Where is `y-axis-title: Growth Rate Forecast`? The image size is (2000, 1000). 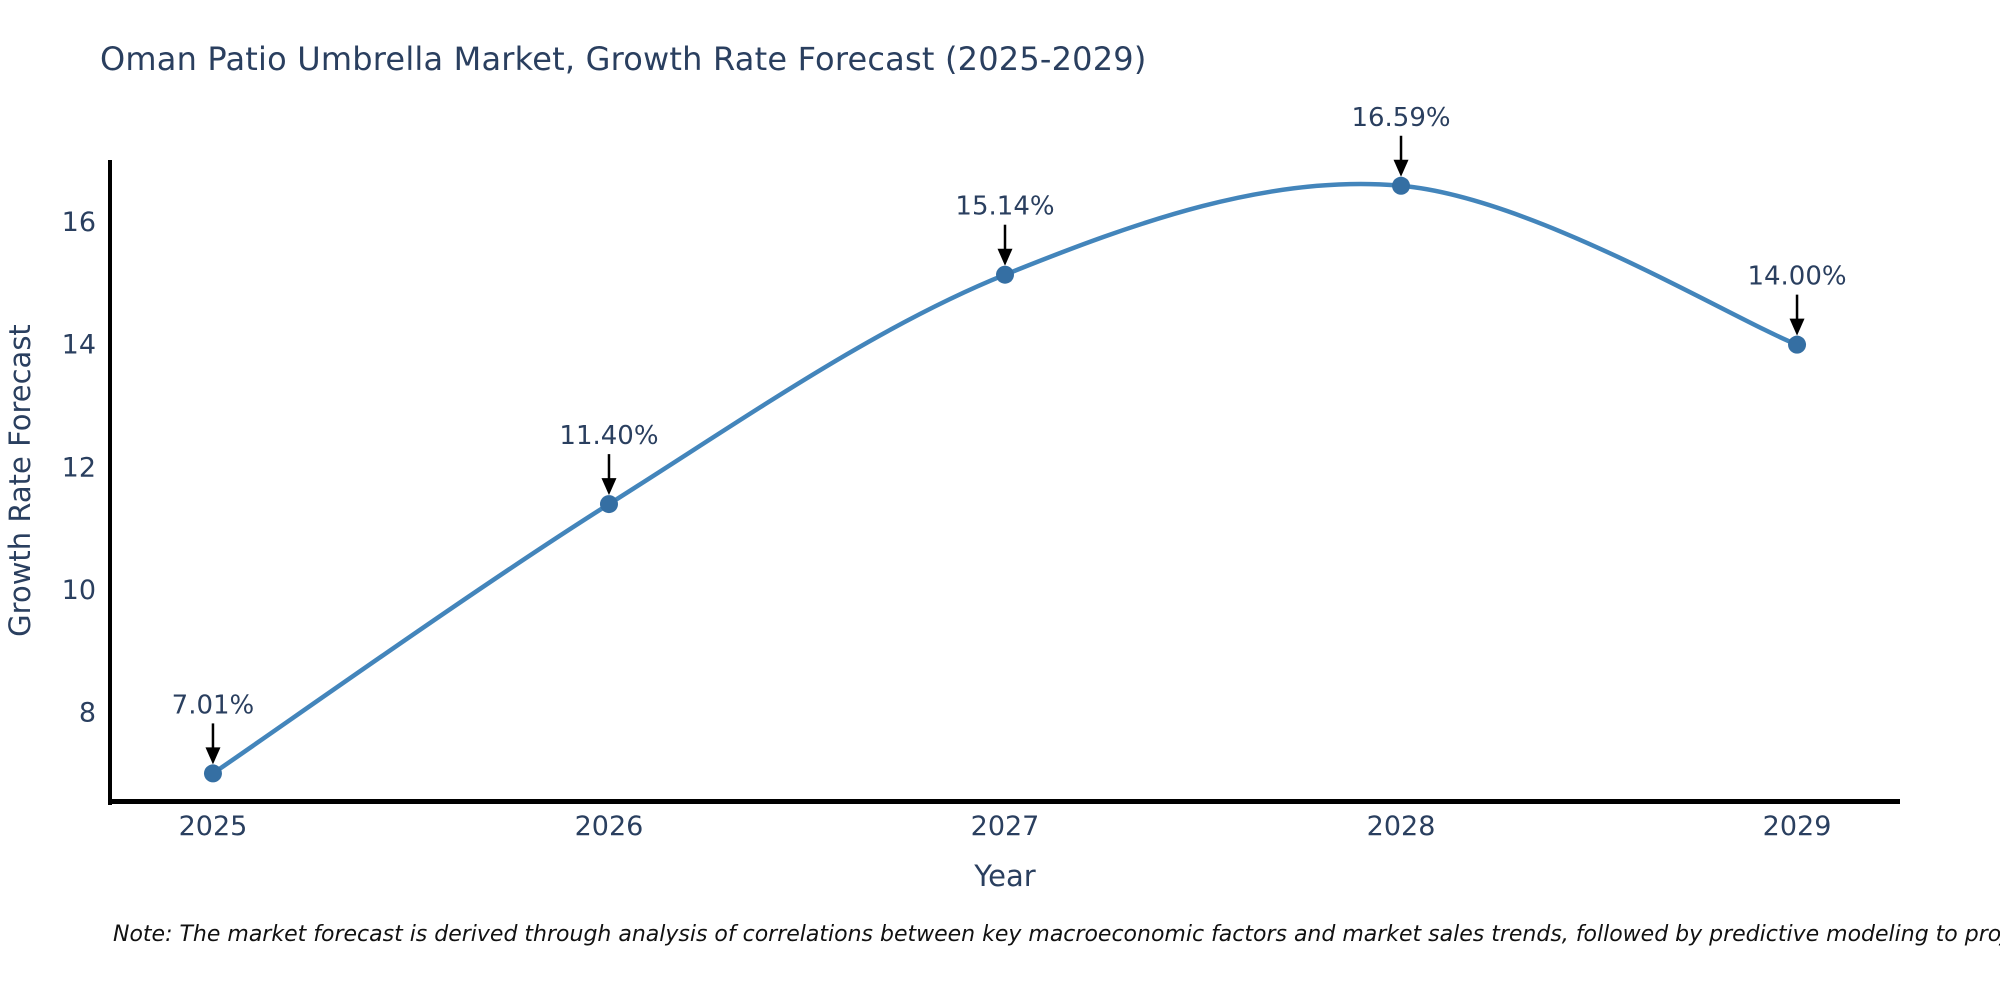
y-axis-title: Growth Rate Forecast is located at coordinates (20, 480).